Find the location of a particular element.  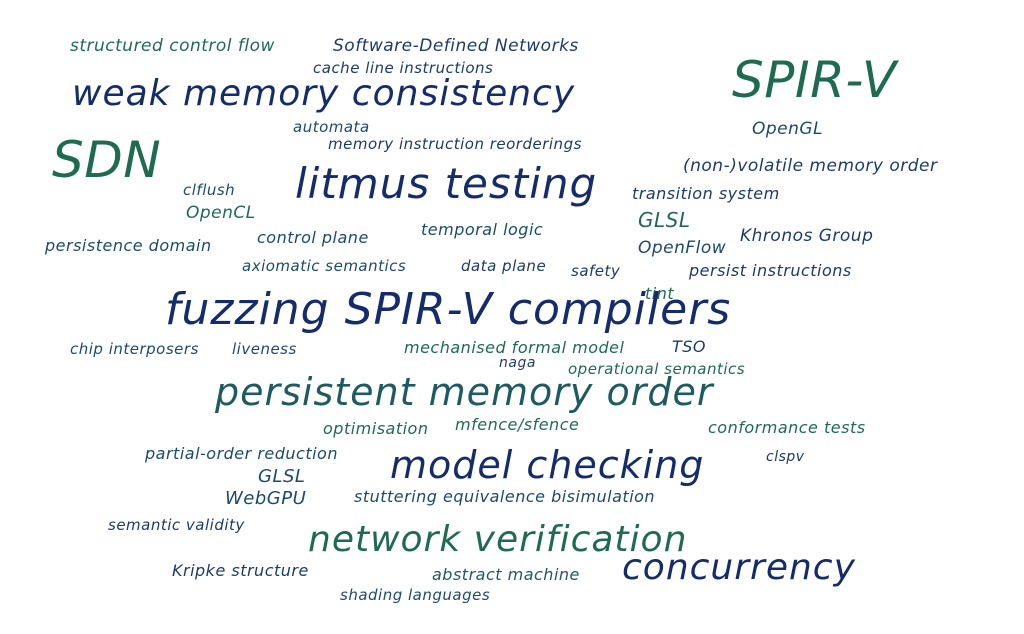

word-non-volatile-memory-order: (non-)volatile memory order is located at coordinates (810, 166).